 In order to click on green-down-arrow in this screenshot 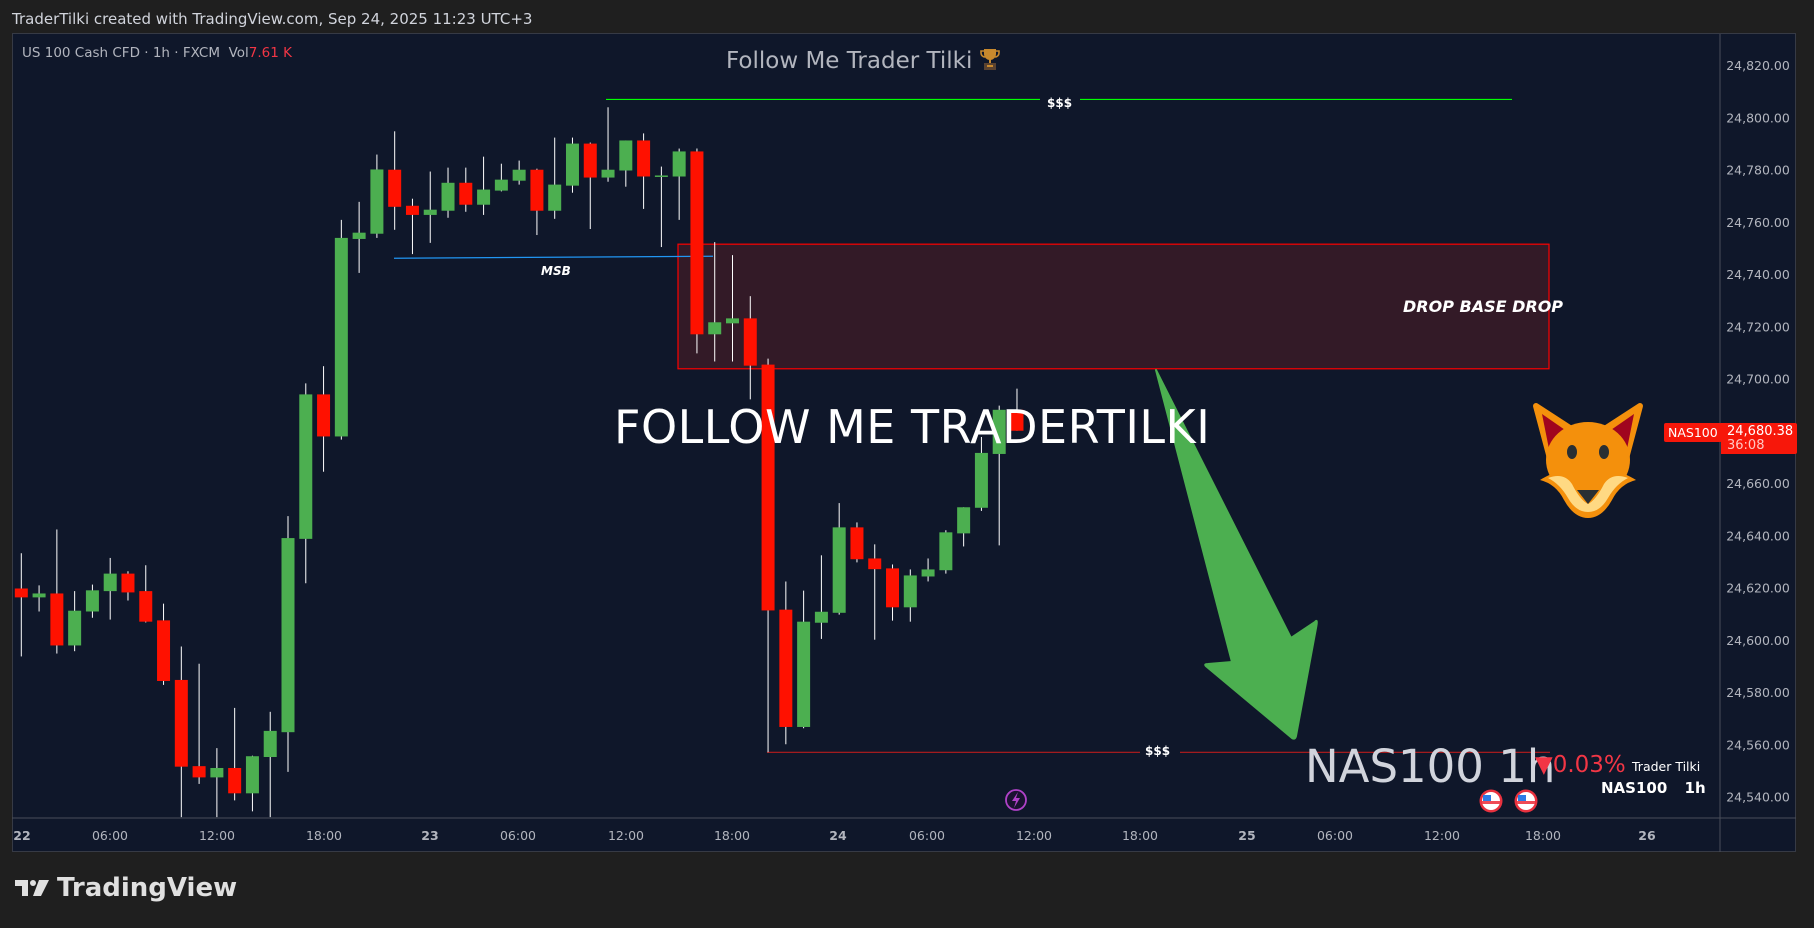, I will do `click(1236, 554)`.